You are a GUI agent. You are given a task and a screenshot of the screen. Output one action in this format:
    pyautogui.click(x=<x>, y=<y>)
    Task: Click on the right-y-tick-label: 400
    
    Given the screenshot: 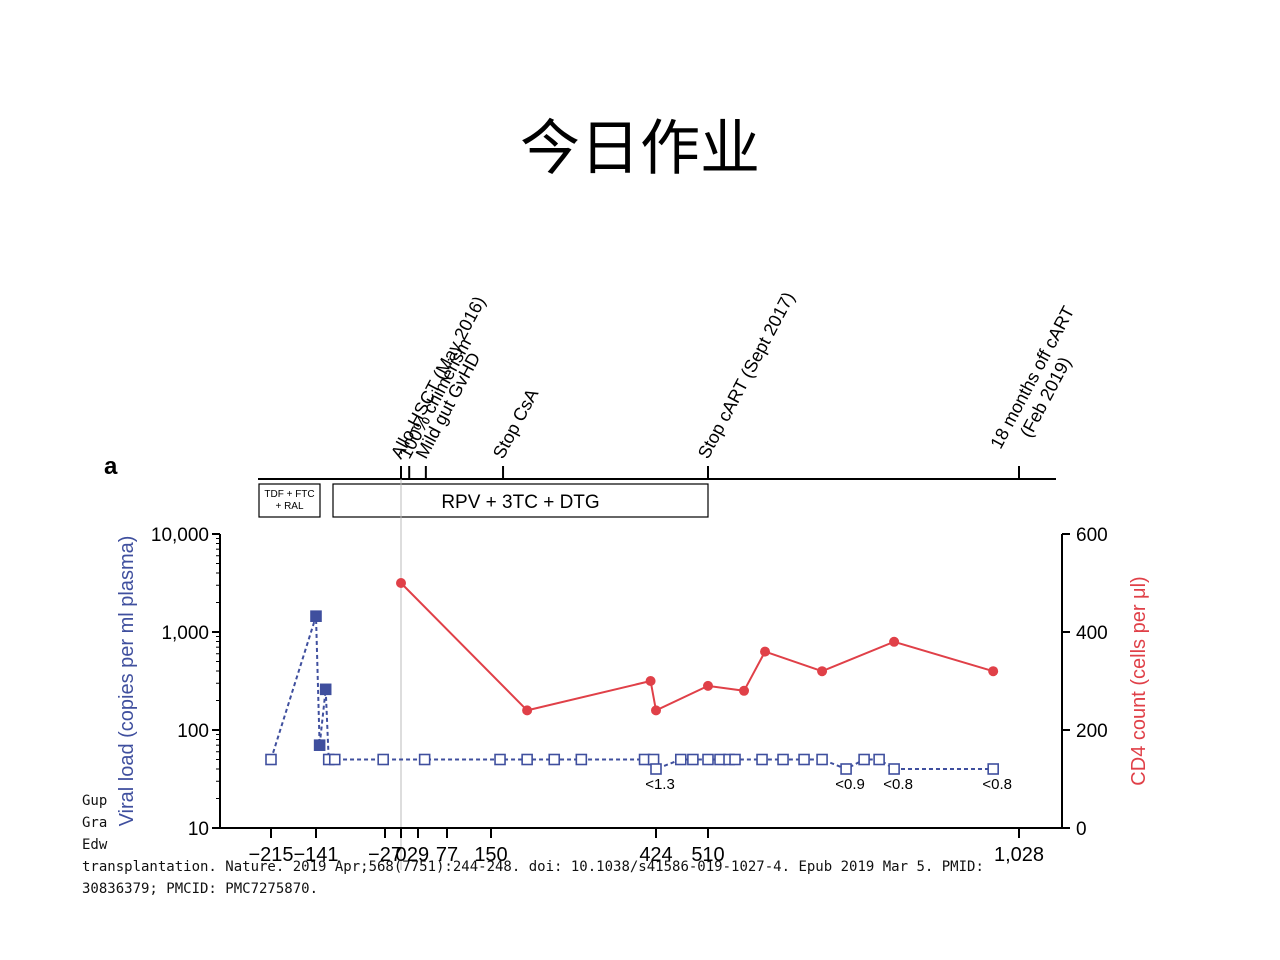 What is the action you would take?
    pyautogui.click(x=1092, y=633)
    